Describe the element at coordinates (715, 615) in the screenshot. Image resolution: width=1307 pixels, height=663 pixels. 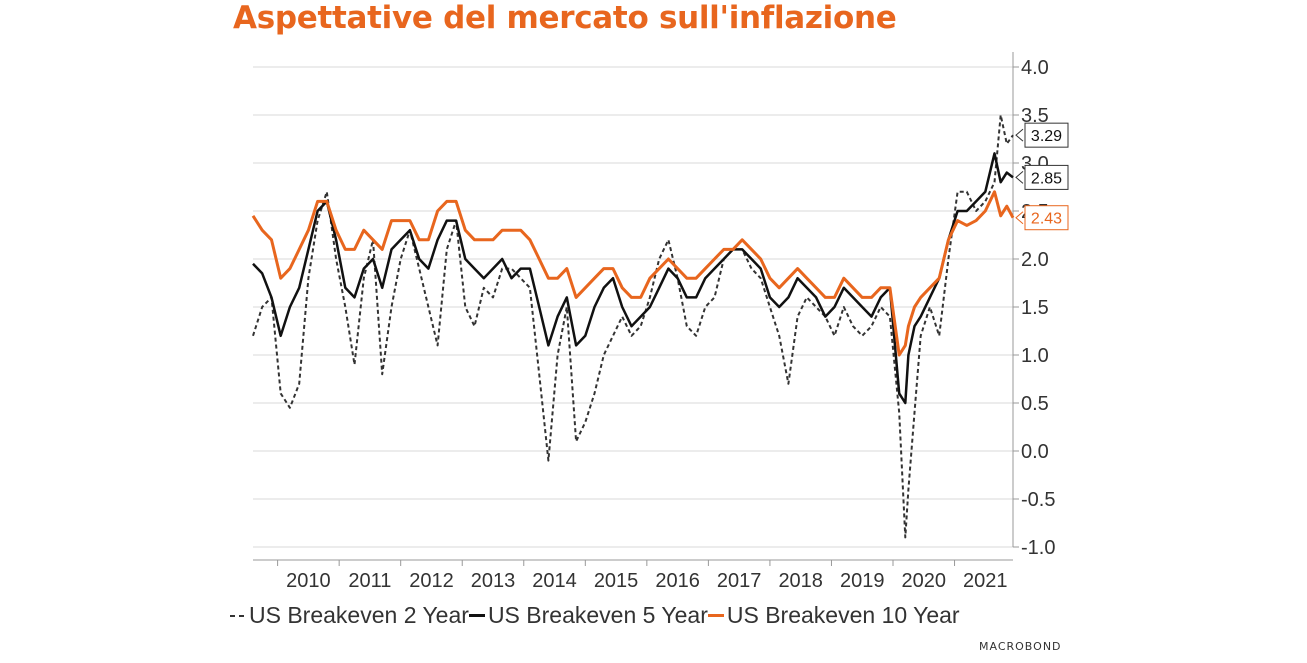
I see `legend-swatch-10y` at that location.